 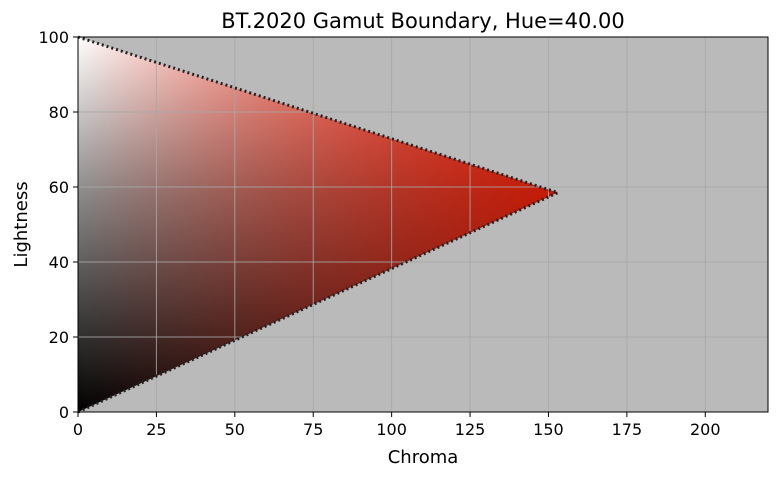 What do you see at coordinates (53, 37) in the screenshot?
I see `y-tick-label: 100` at bounding box center [53, 37].